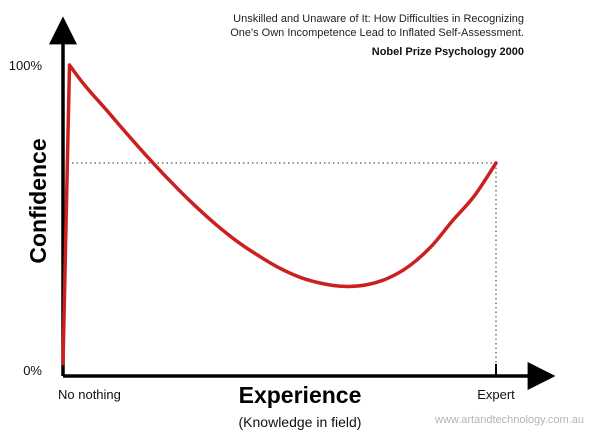 The height and width of the screenshot is (443, 600). What do you see at coordinates (89, 394) in the screenshot?
I see `x-tick-label-start: No nothing` at bounding box center [89, 394].